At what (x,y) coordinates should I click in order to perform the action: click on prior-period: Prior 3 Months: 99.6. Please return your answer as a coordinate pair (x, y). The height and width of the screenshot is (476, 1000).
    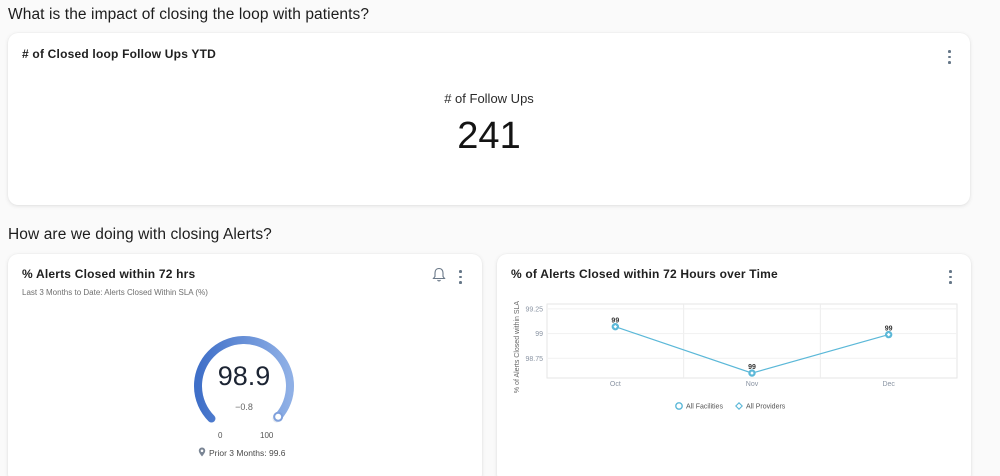
    Looking at the image, I should click on (242, 452).